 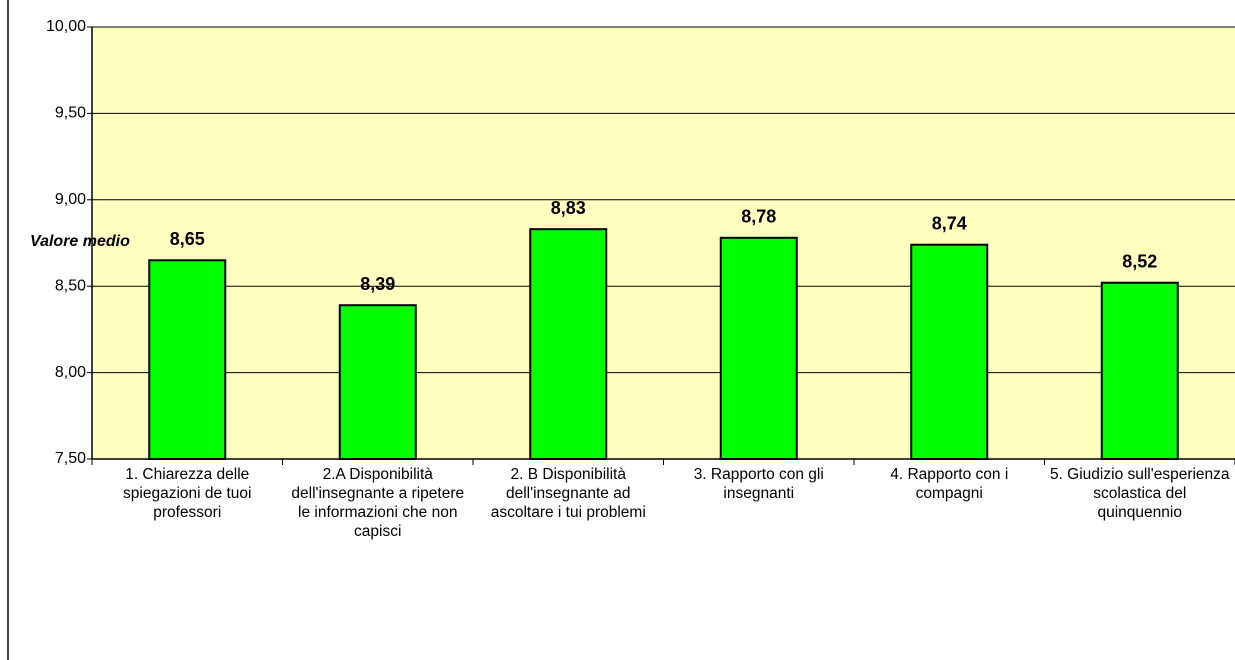 What do you see at coordinates (70, 199) in the screenshot?
I see `y-tick-label: 9,00` at bounding box center [70, 199].